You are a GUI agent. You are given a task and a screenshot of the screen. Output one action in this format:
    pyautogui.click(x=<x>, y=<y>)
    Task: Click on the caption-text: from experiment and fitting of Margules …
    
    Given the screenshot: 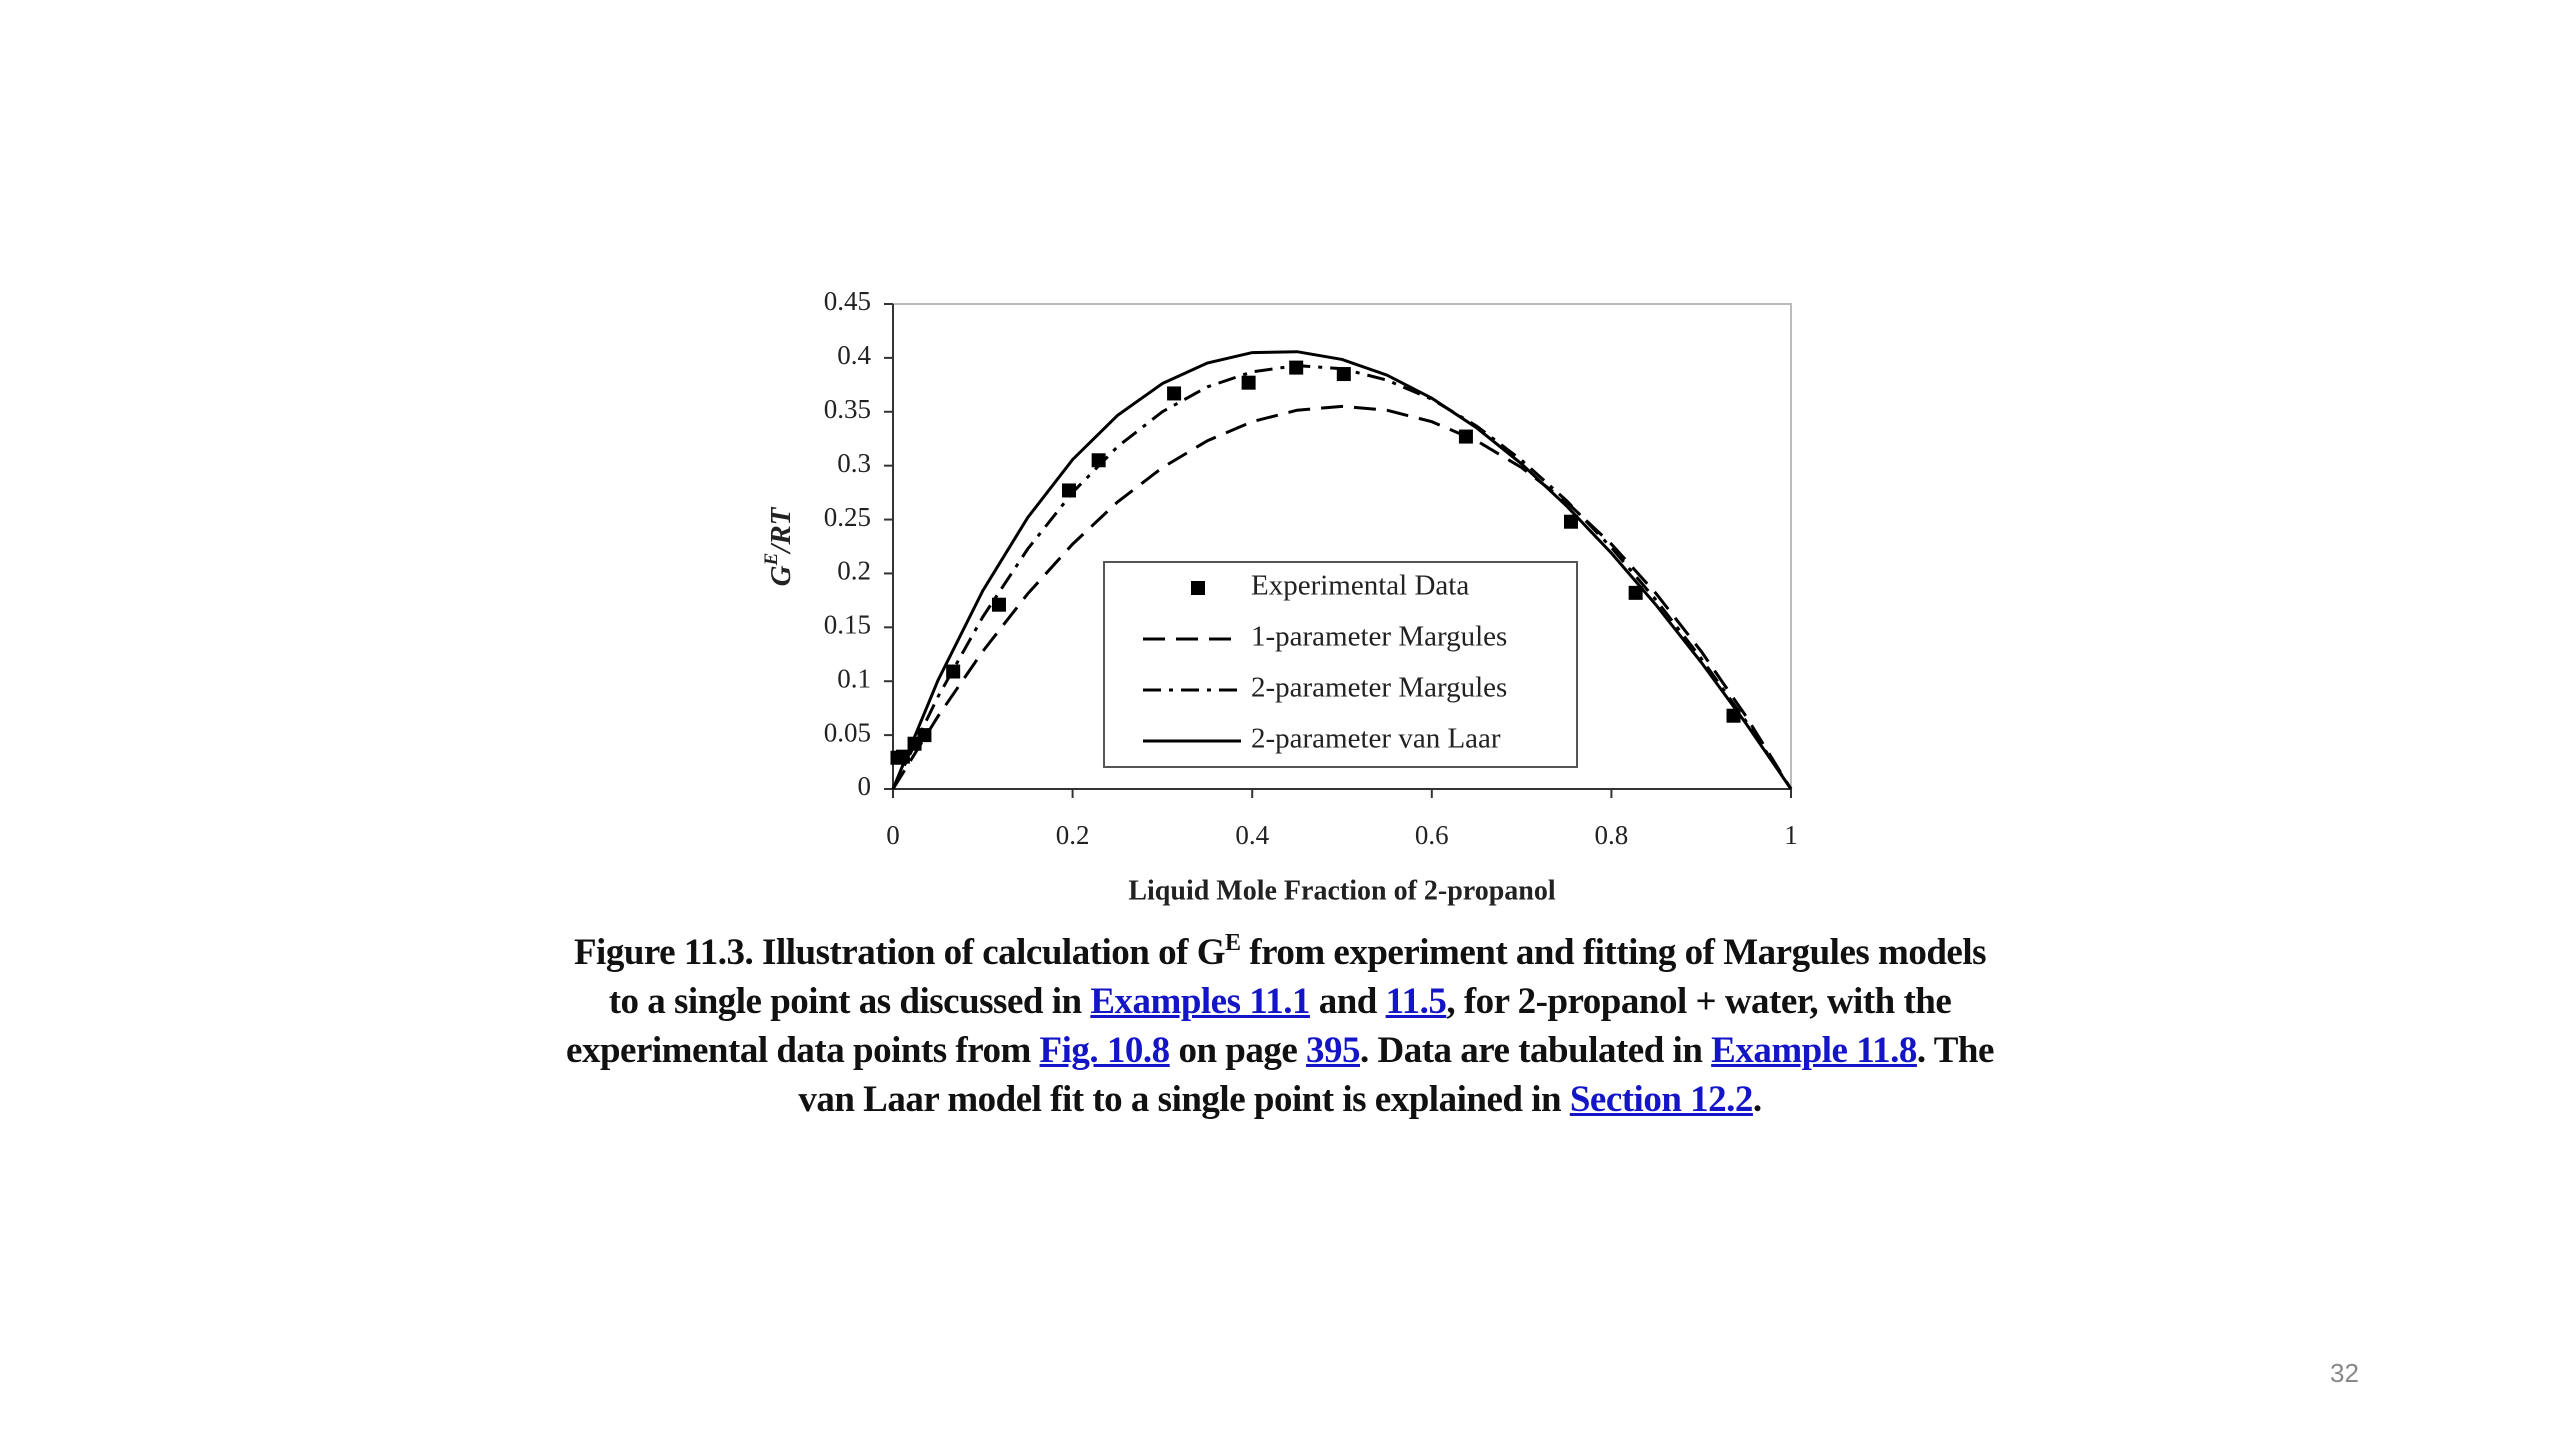 What is the action you would take?
    pyautogui.click(x=1613, y=952)
    